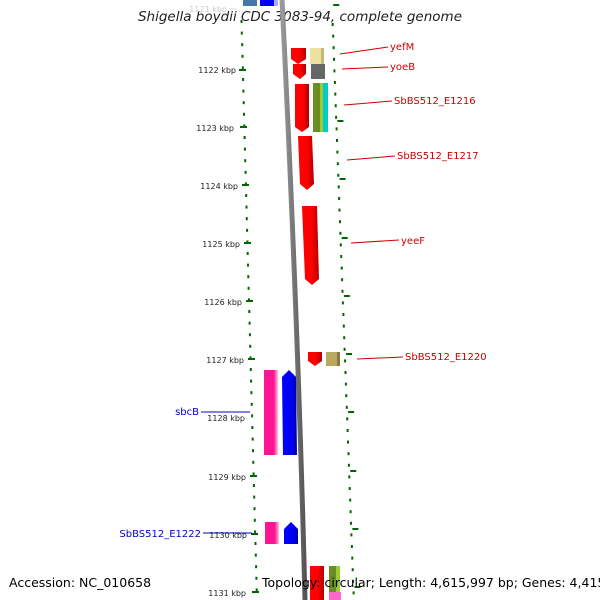 Image resolution: width=600 pixels, height=600 pixels. What do you see at coordinates (291, 533) in the screenshot?
I see `gene-E1222-blue` at bounding box center [291, 533].